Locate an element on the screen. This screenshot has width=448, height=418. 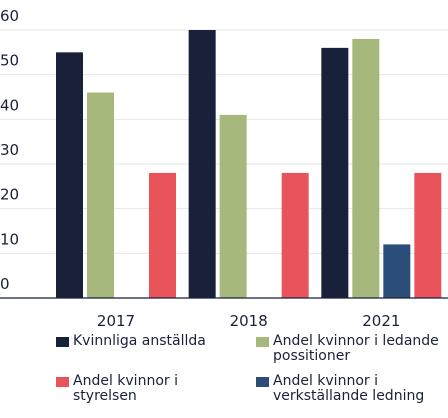
y-tick-label: 40 is located at coordinates (9, 105).